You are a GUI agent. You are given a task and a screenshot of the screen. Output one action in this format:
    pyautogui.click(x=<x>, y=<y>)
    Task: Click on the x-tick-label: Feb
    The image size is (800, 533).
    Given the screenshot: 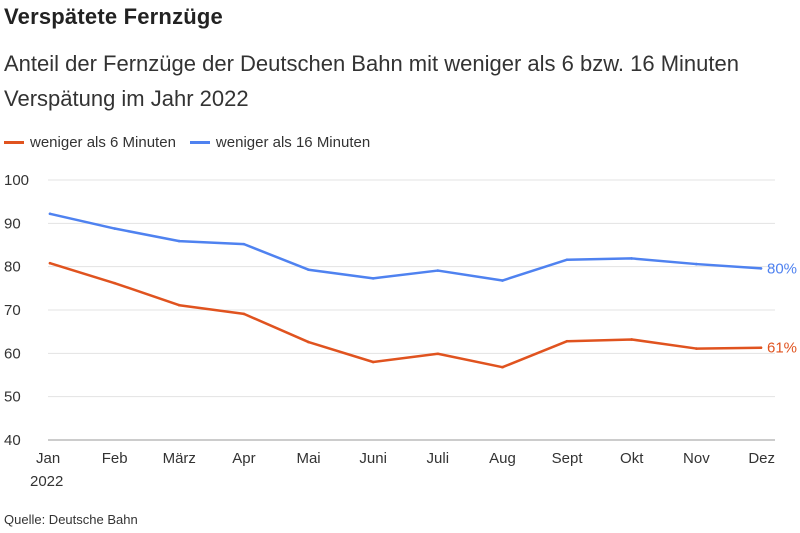 What is the action you would take?
    pyautogui.click(x=115, y=458)
    